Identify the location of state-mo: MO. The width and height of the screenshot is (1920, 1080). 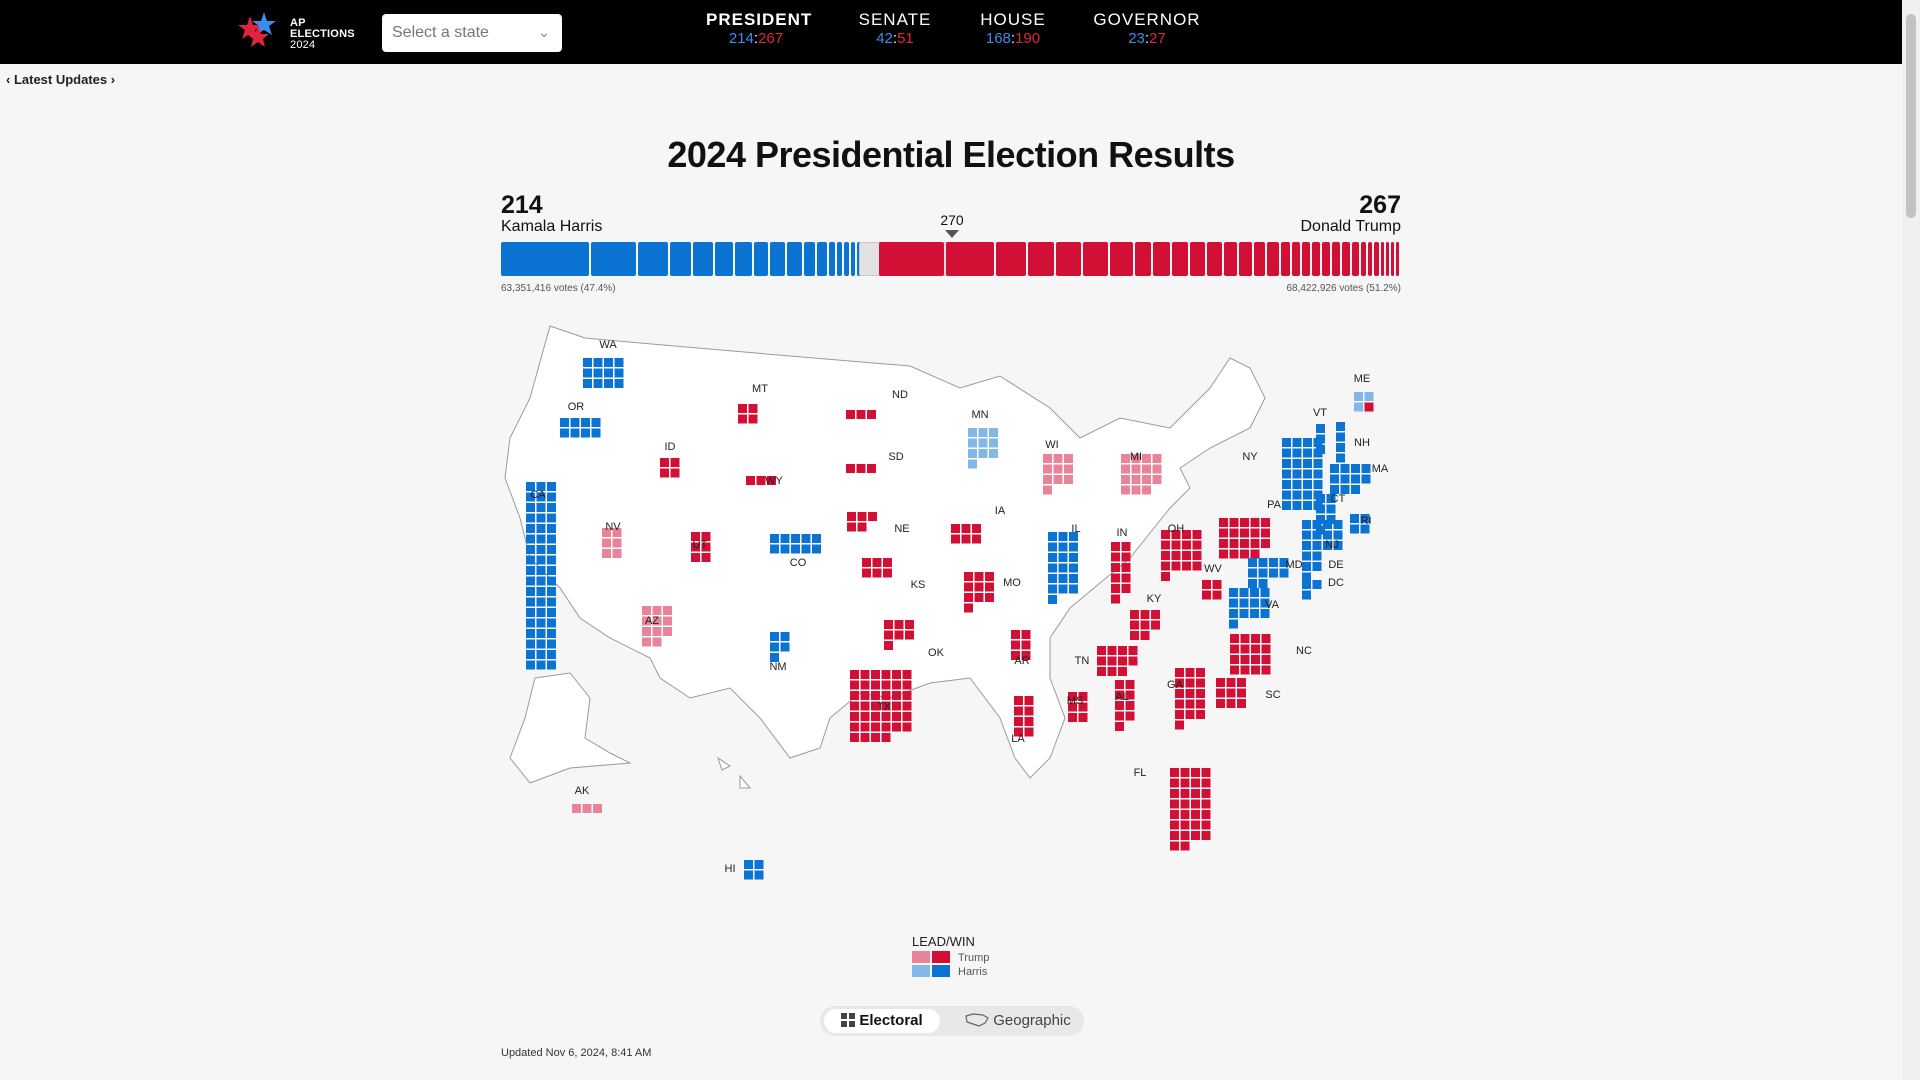
(992, 592).